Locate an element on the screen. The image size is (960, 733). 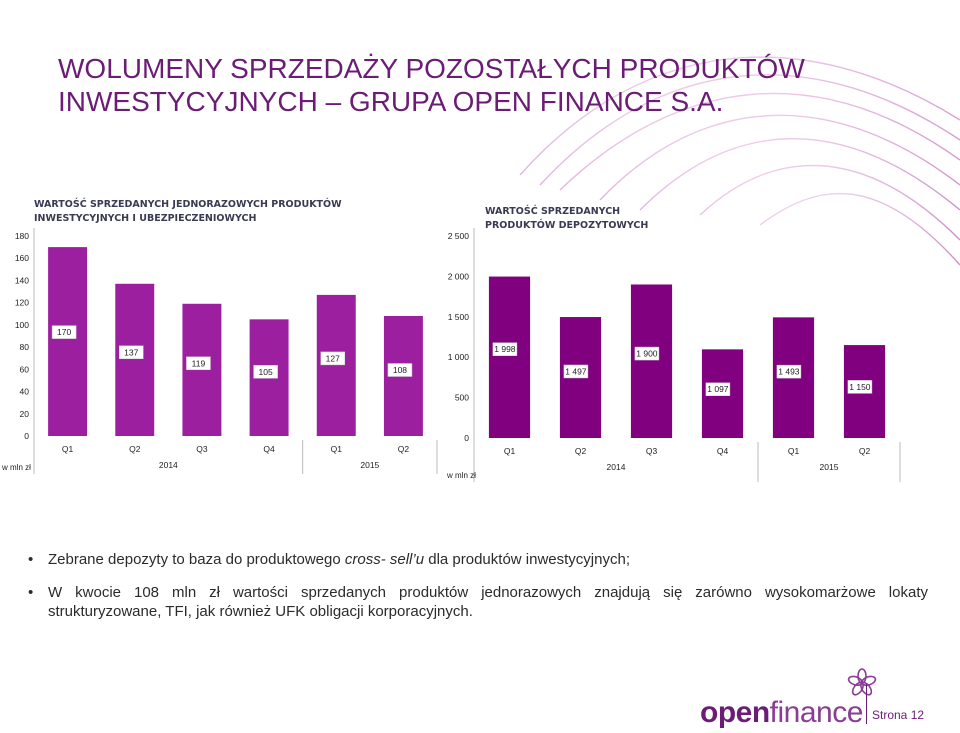
data-label: 1 998 is located at coordinates (505, 349).